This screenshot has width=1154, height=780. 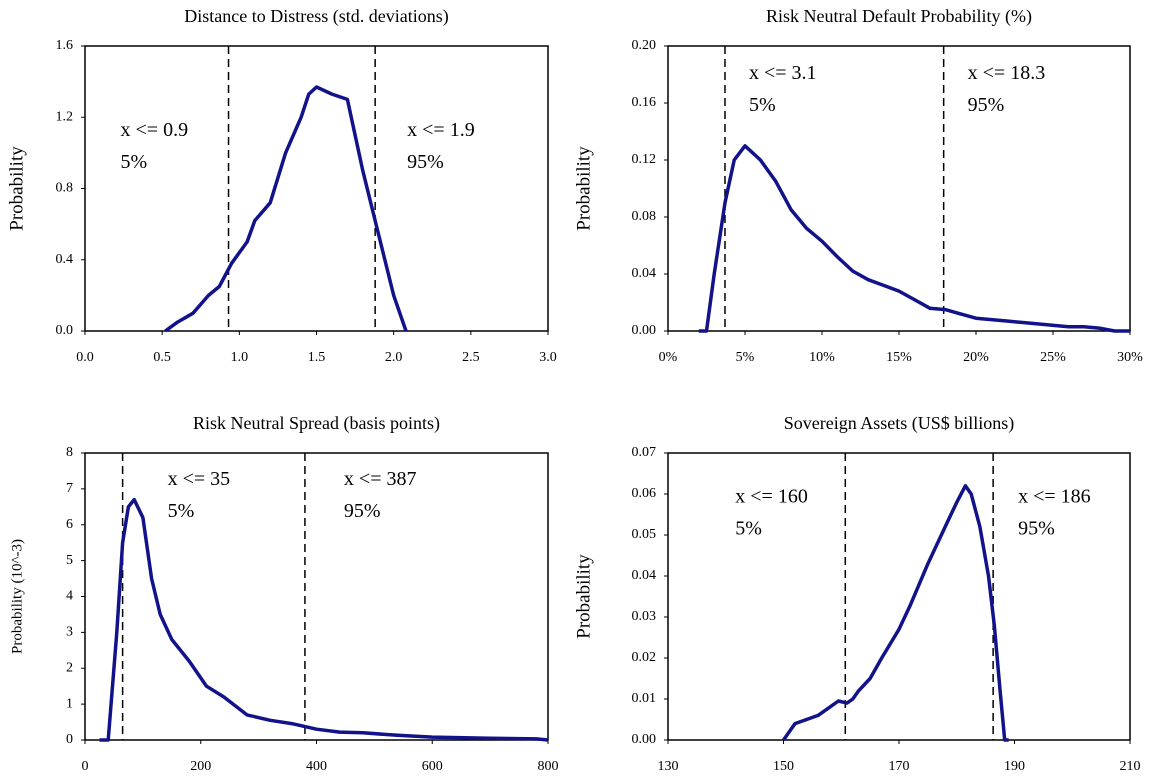 What do you see at coordinates (317, 357) in the screenshot?
I see `x-tick-label: 1.5` at bounding box center [317, 357].